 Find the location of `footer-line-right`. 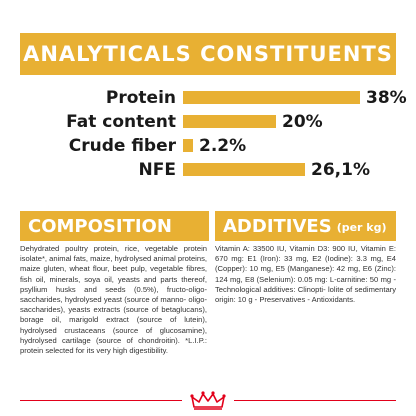

footer-line-right is located at coordinates (315, 400).